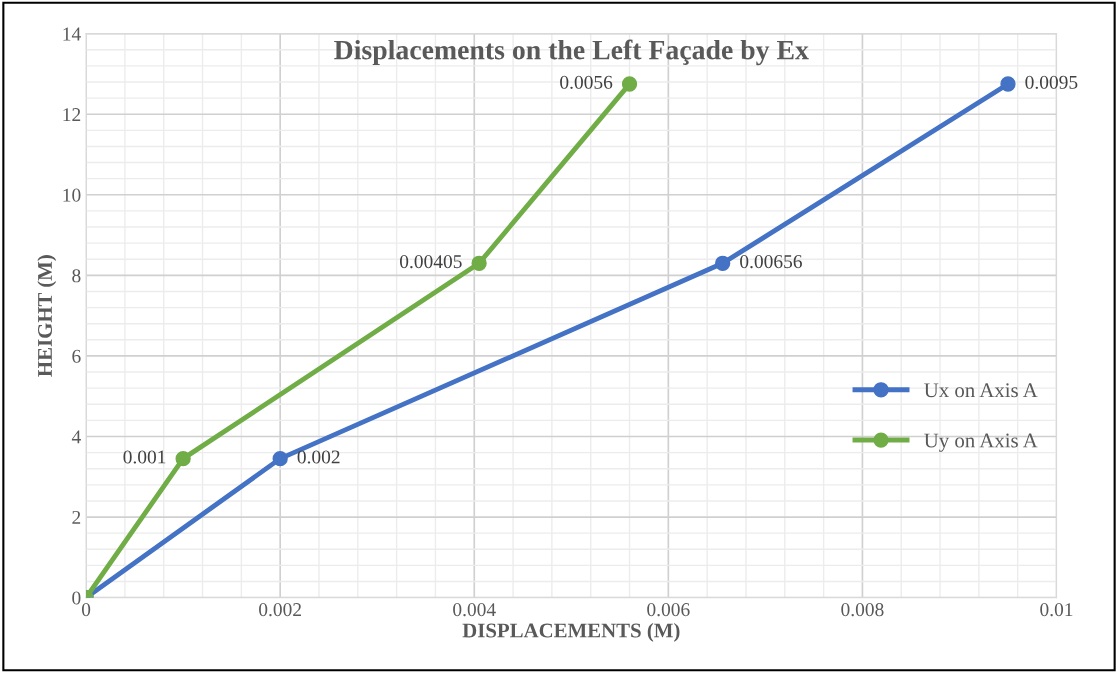 This screenshot has height=673, width=1118. I want to click on annotation: 0.0056, so click(586, 82).